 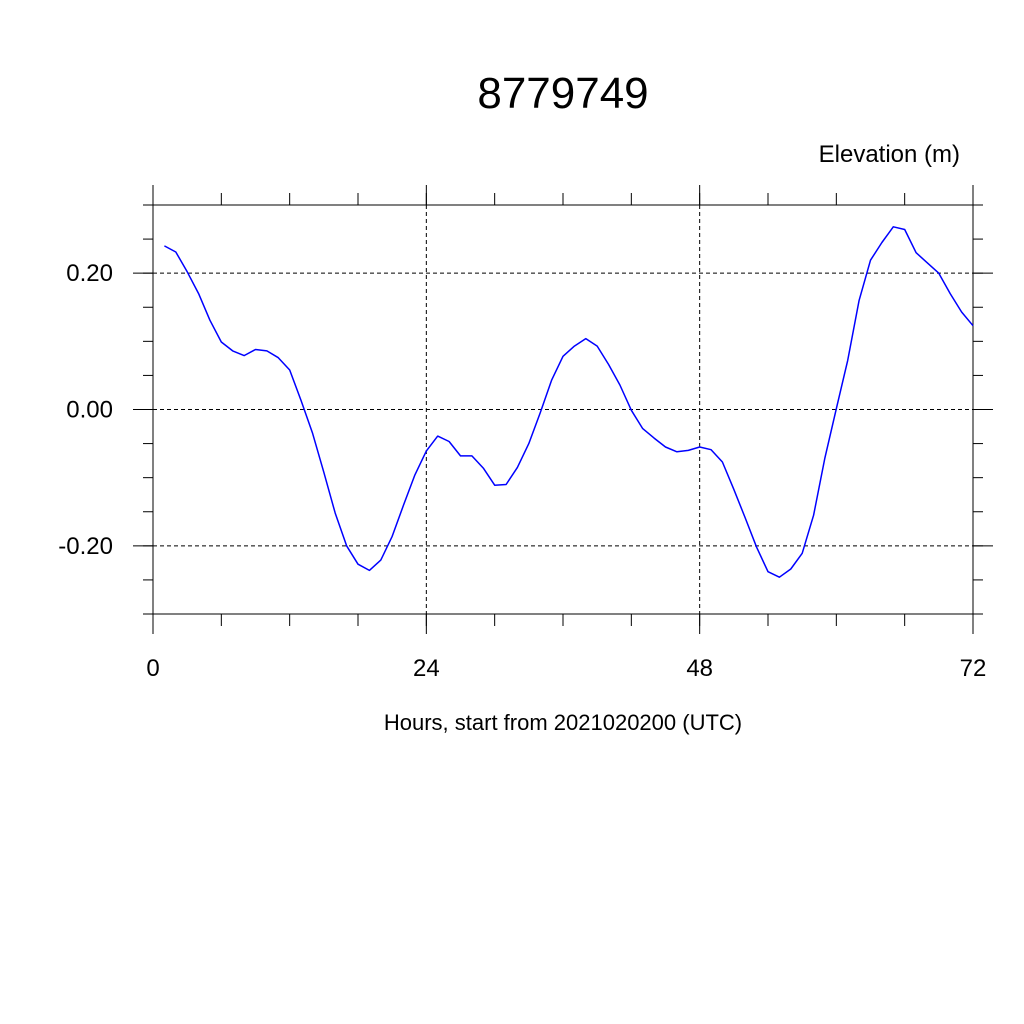 What do you see at coordinates (563, 722) in the screenshot?
I see `x-axis-label: Hours, start from 2021020200 (UTC)` at bounding box center [563, 722].